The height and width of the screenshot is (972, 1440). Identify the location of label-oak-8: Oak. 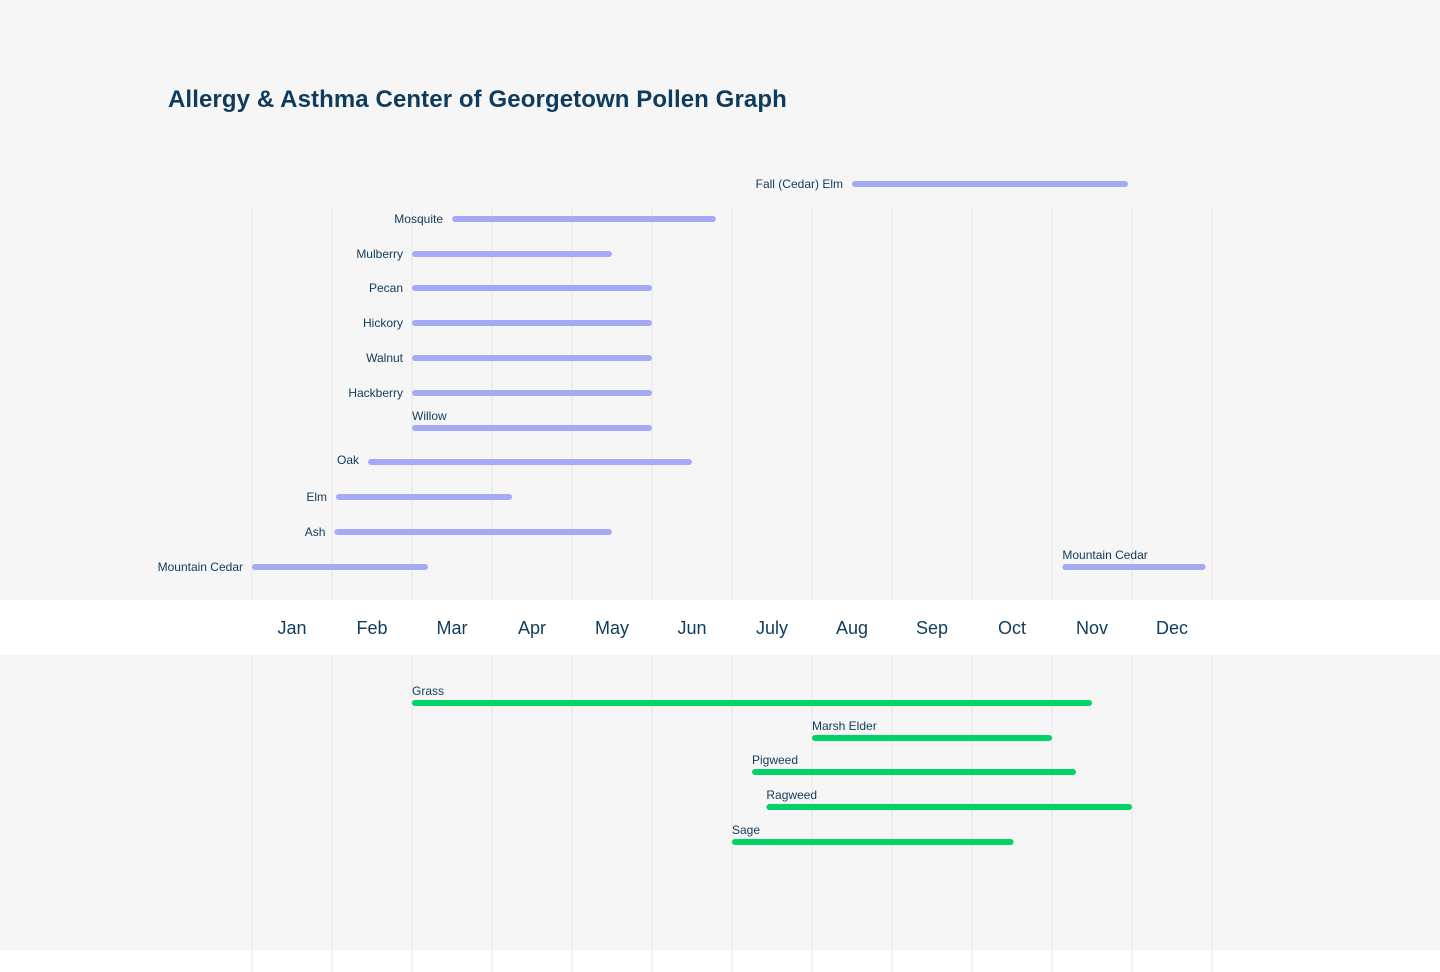
(348, 460).